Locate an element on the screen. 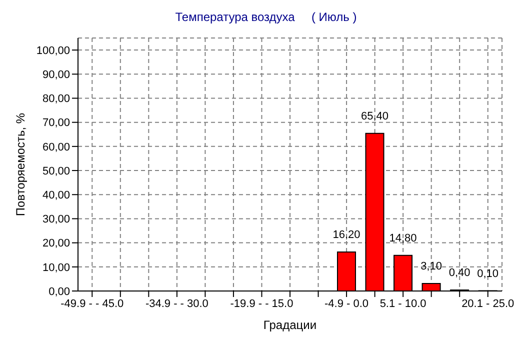 The height and width of the screenshot is (343, 532). data-label: 0,40 is located at coordinates (459, 273).